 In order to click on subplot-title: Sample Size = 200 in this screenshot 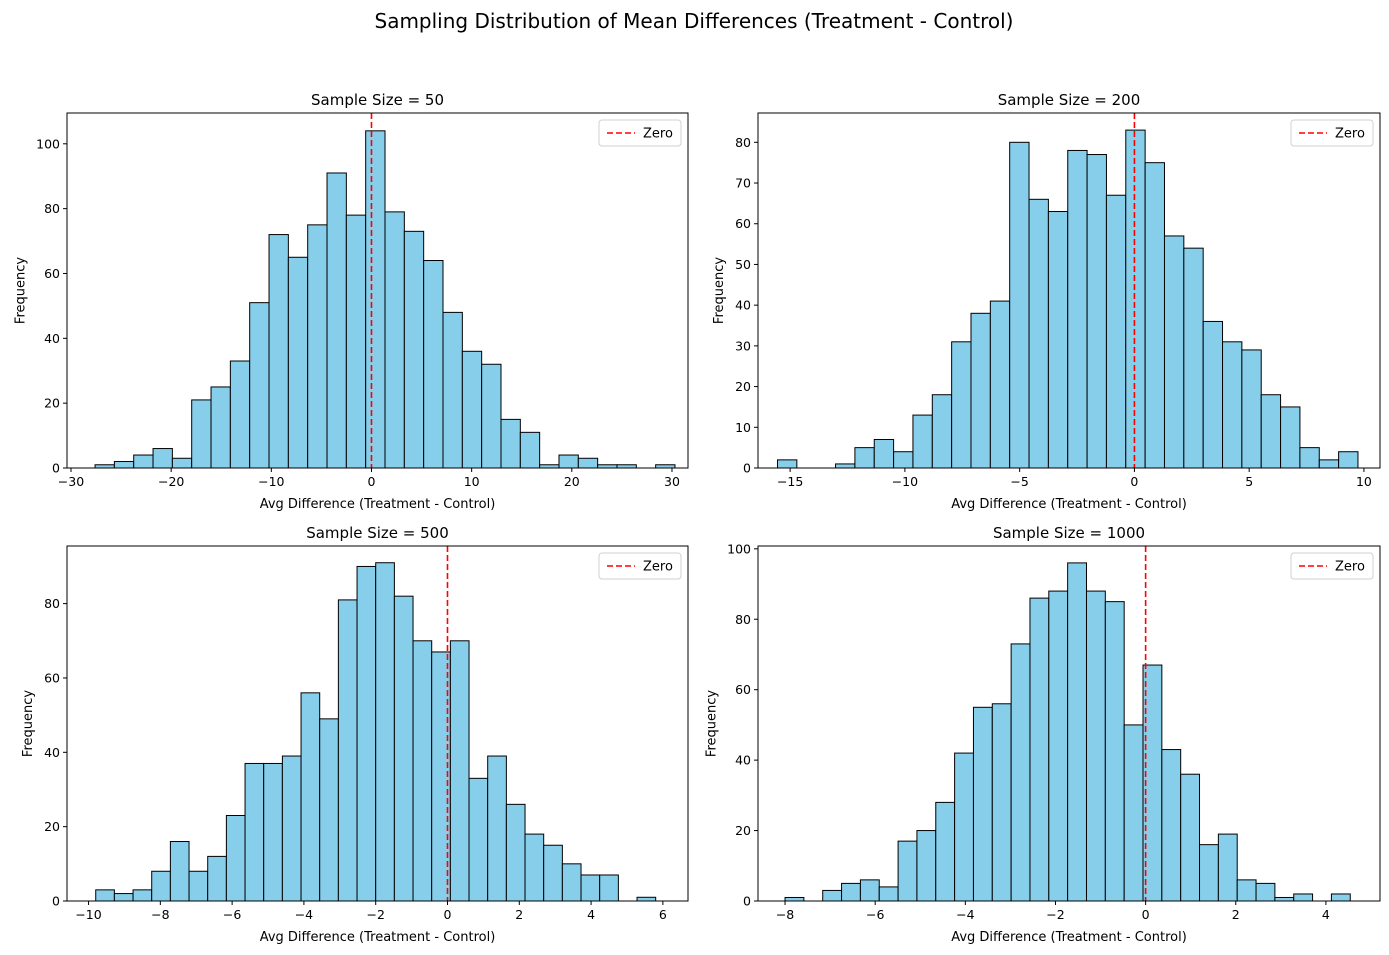, I will do `click(1069, 100)`.